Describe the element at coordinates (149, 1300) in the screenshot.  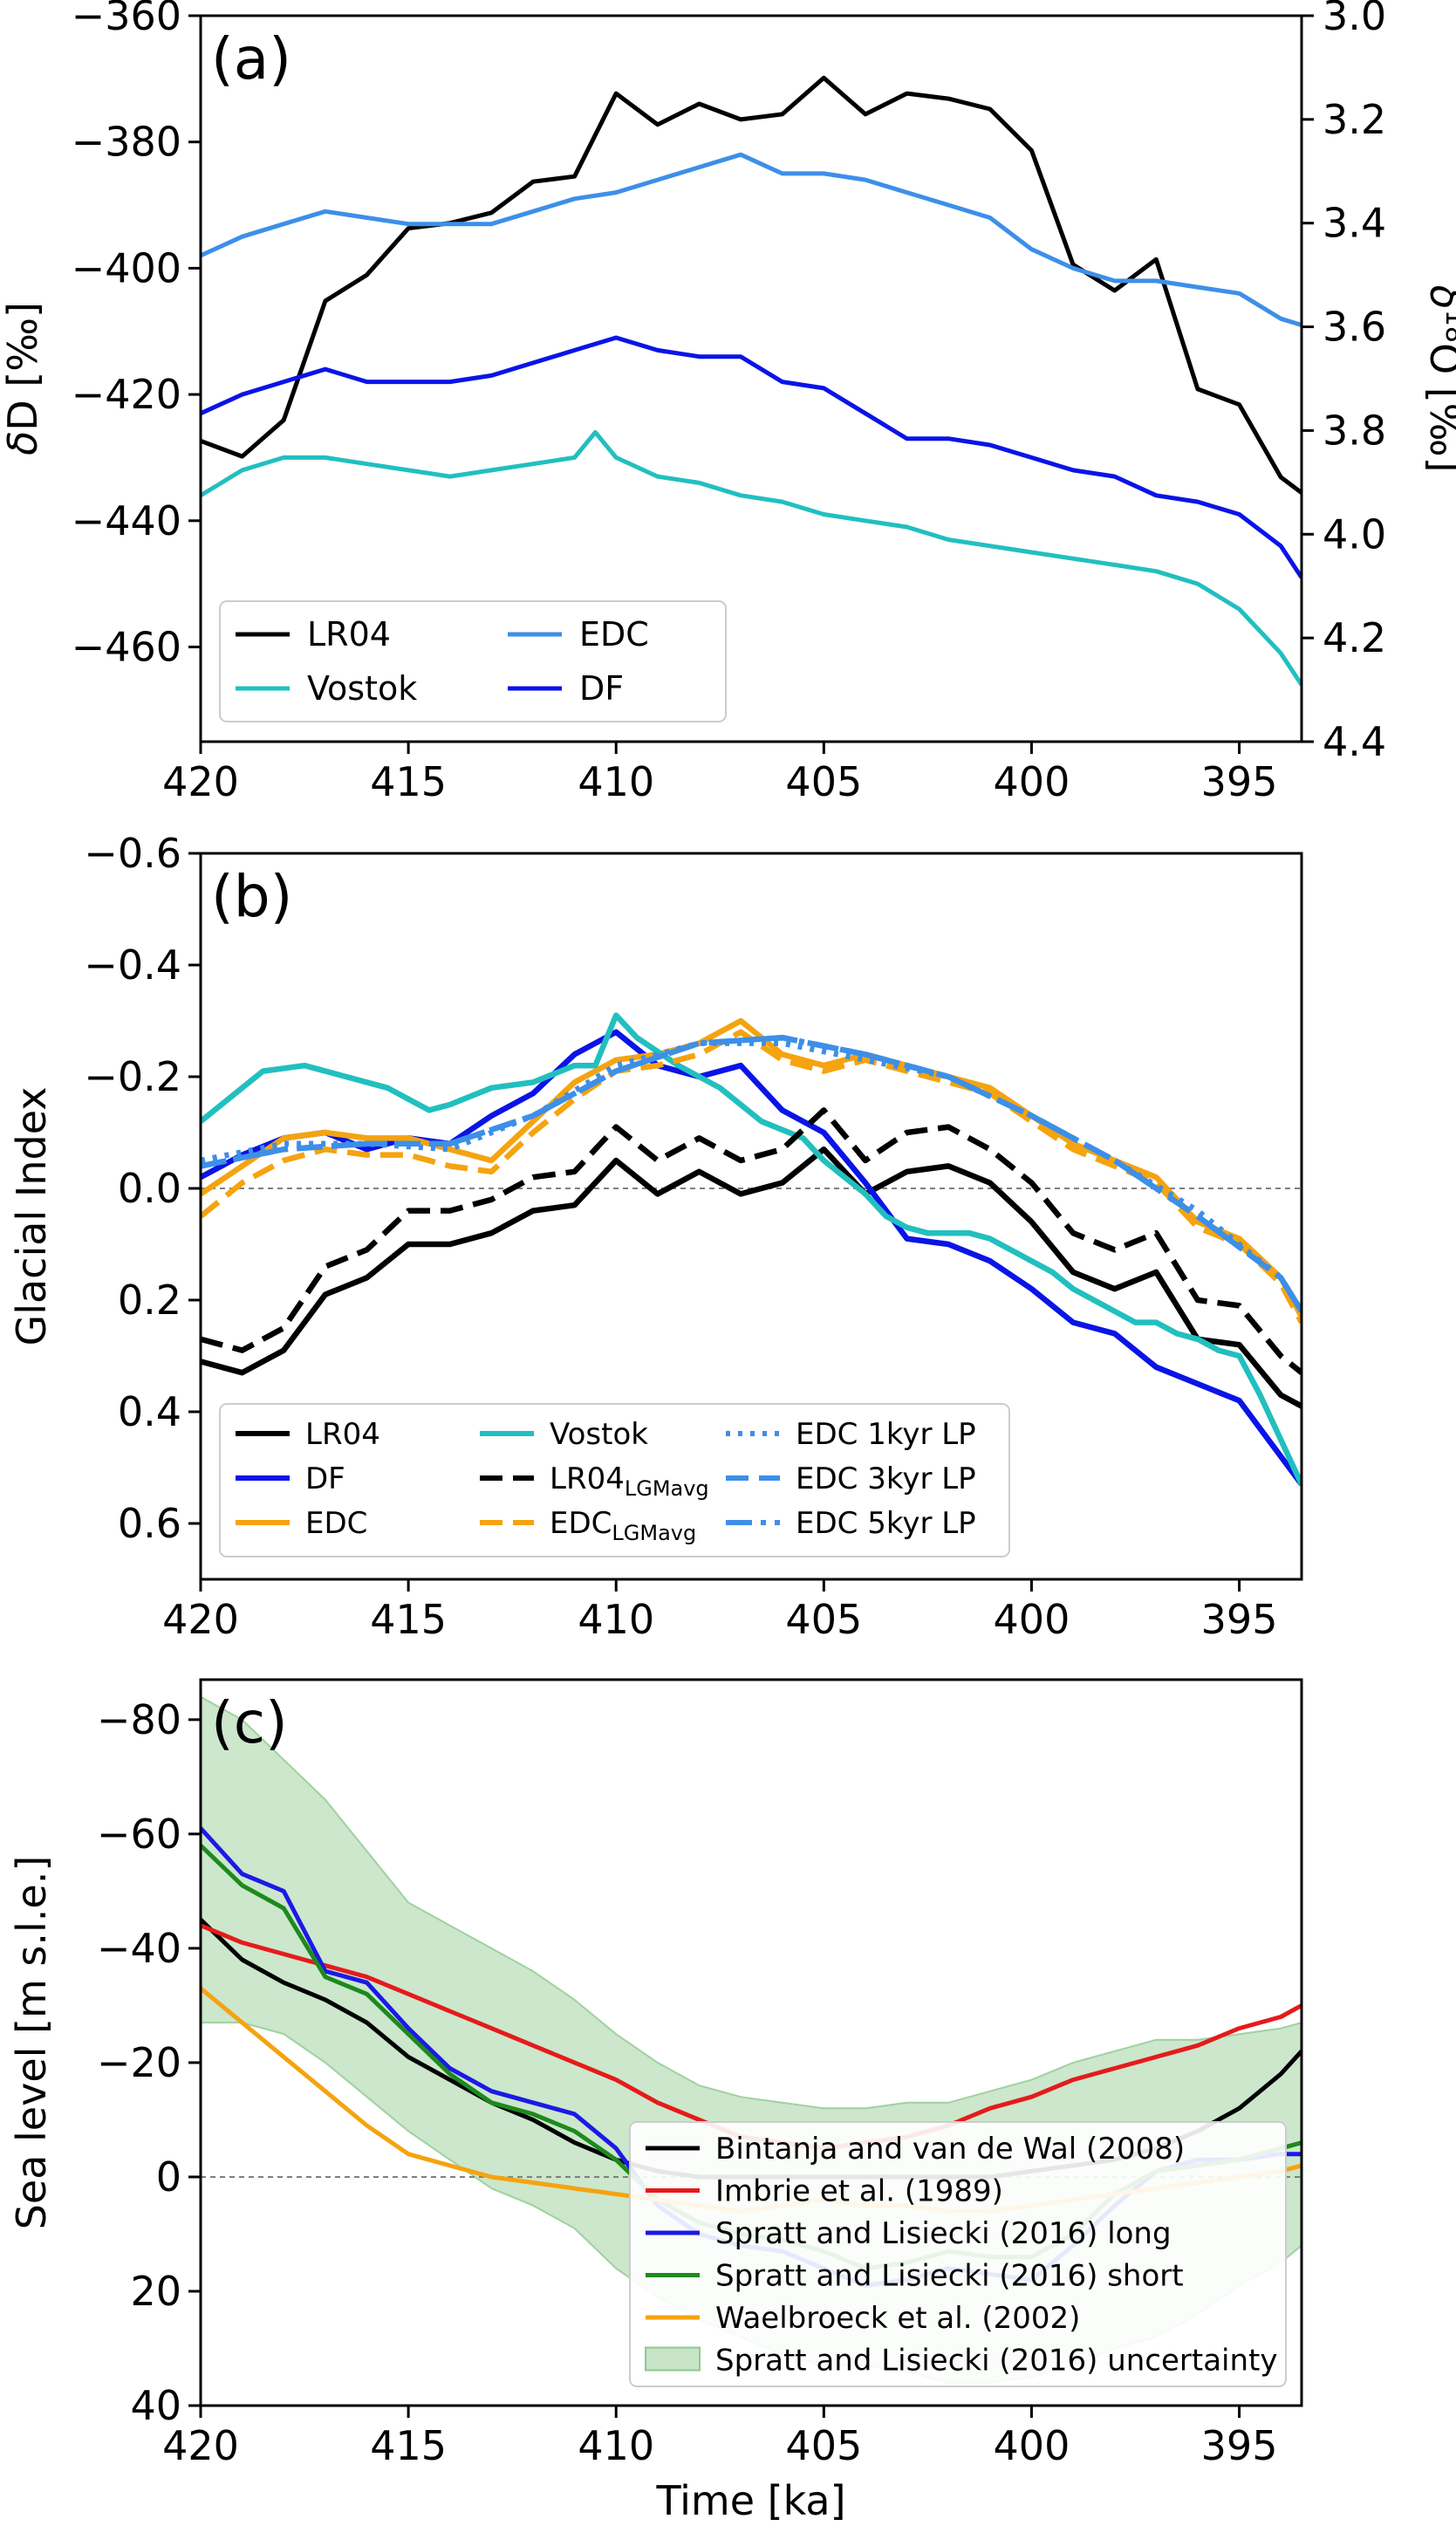
I see `y-tick-label: 0.2` at that location.